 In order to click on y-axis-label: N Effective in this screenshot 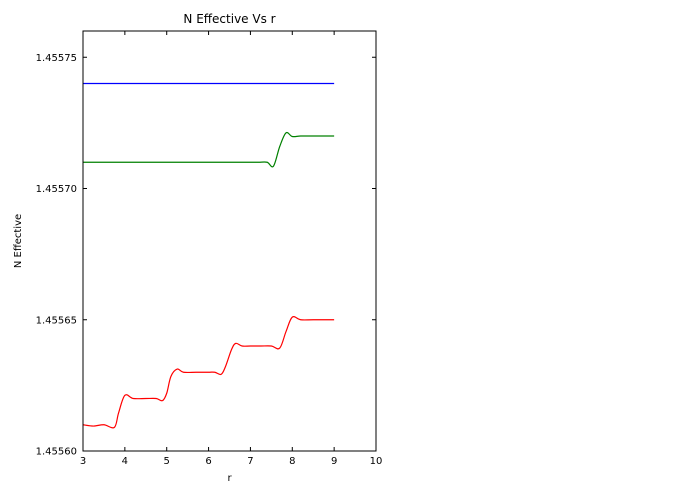, I will do `click(18, 241)`.